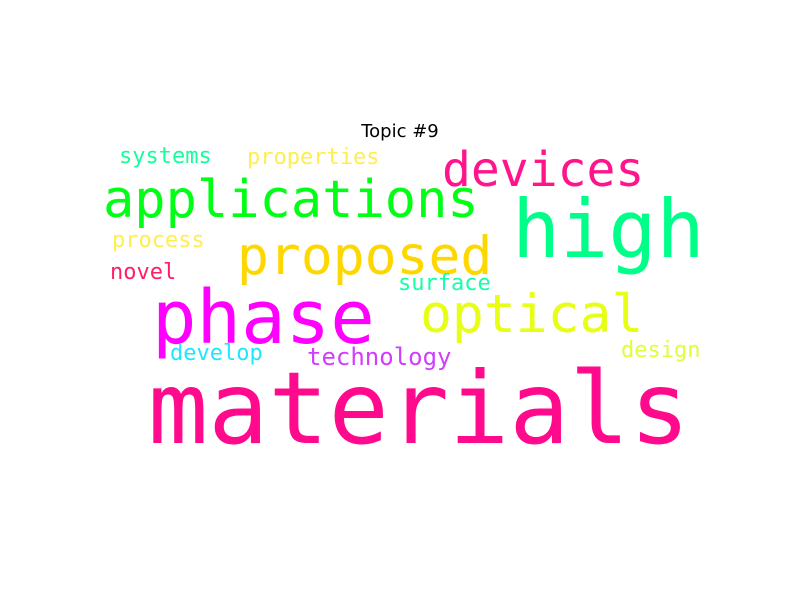  I want to click on word-design: design, so click(661, 350).